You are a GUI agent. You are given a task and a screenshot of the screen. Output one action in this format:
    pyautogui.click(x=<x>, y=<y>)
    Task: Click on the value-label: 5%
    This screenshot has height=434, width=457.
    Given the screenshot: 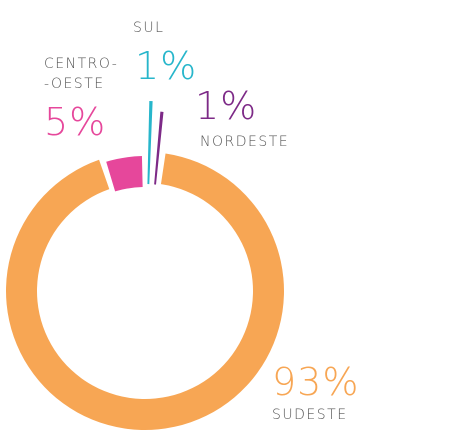 What is the action you would take?
    pyautogui.click(x=75, y=122)
    